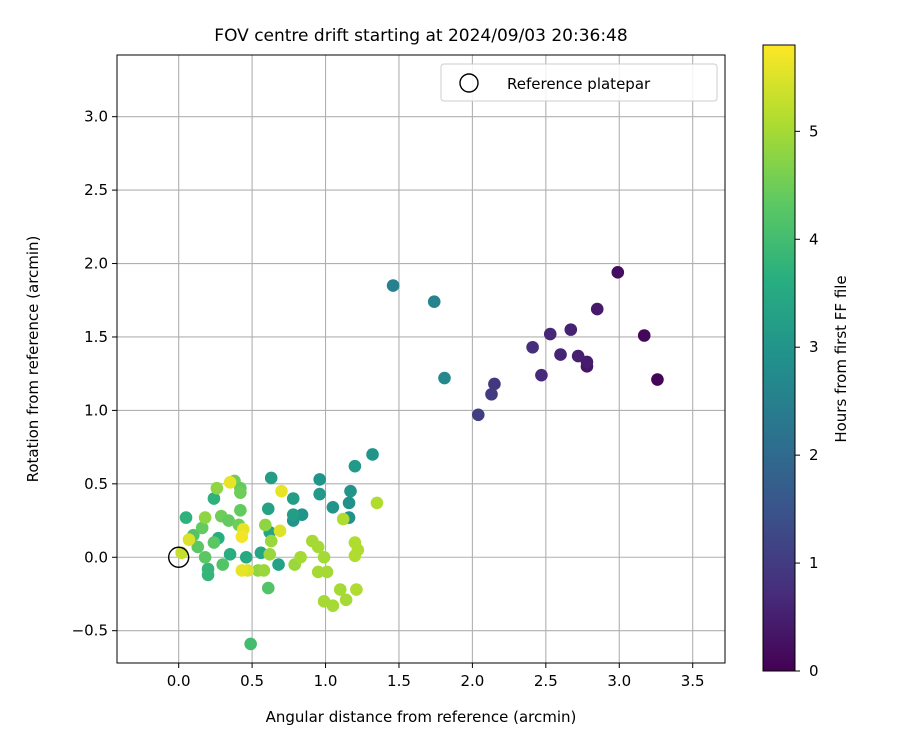  I want to click on legend-reference-label: Reference platepar, so click(579, 84).